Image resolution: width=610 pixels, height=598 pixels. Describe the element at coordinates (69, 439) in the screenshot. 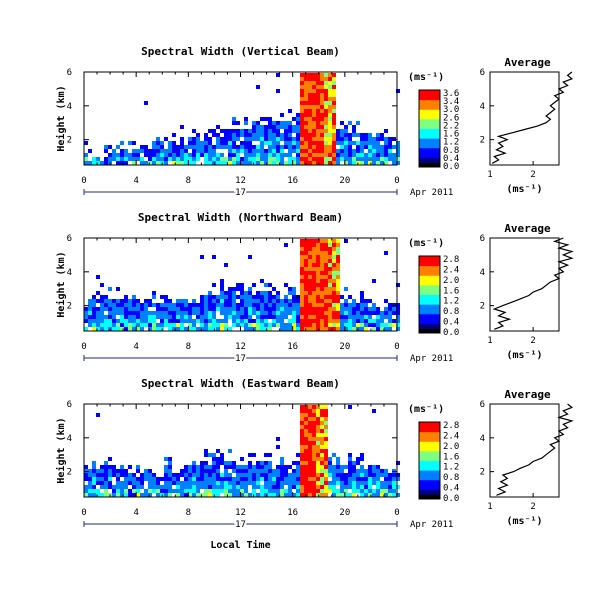

I see `y-tick-label: 4` at that location.